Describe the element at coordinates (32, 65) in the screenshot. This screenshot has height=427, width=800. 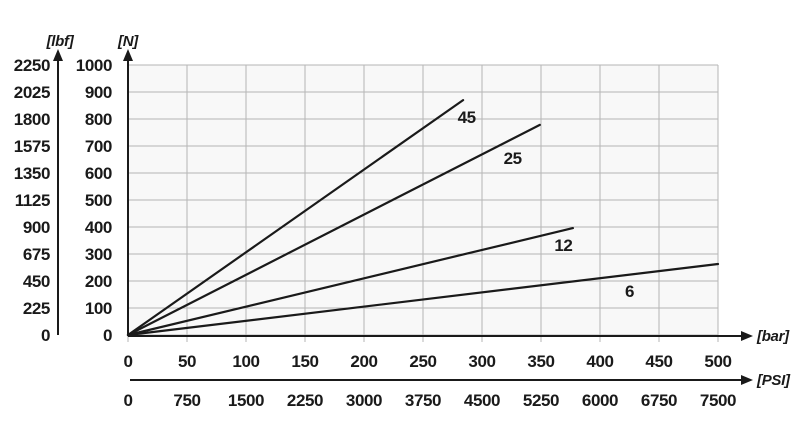
I see `lbf-axis-tick-label: 2250` at that location.